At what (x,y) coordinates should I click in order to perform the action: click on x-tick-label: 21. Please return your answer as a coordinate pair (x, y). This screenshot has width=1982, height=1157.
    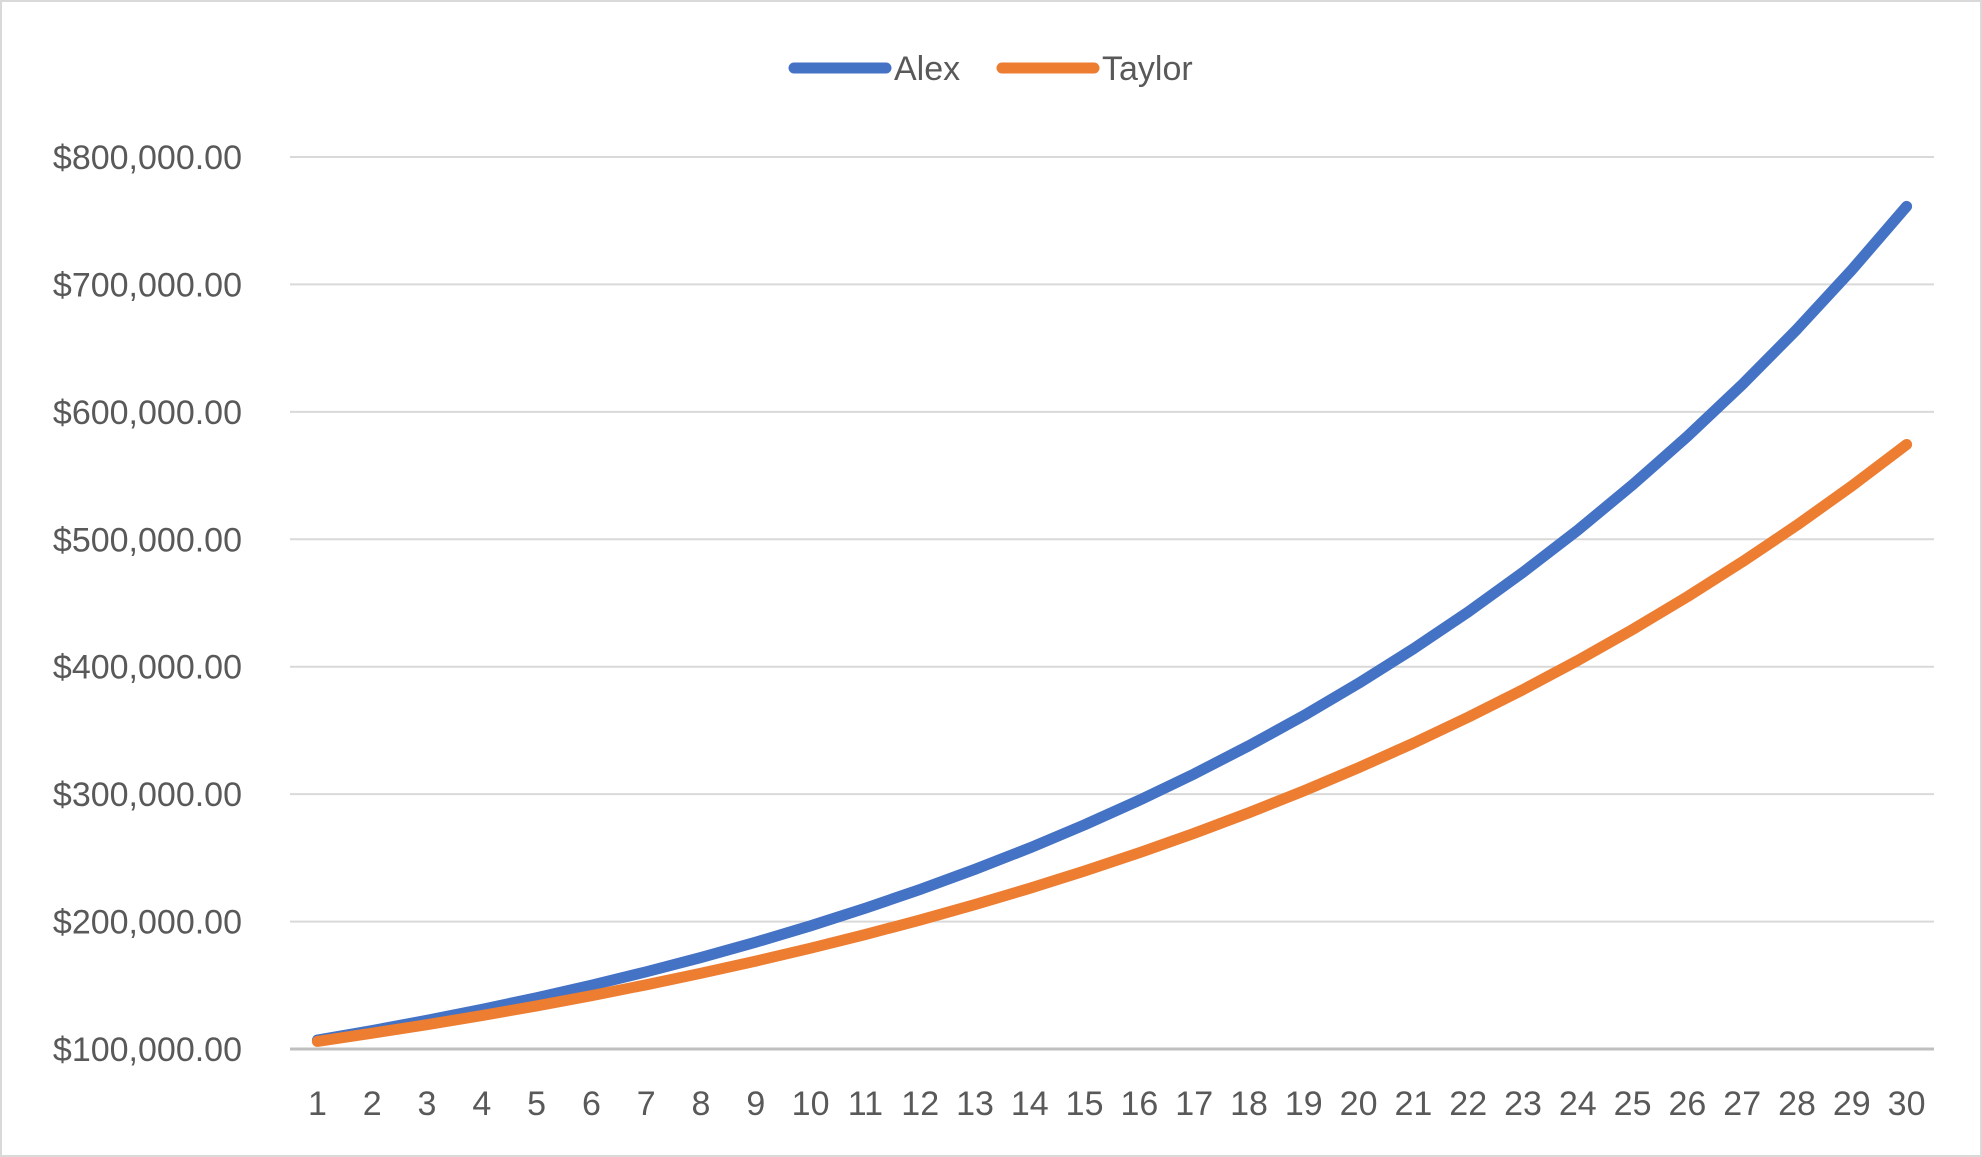
    Looking at the image, I should click on (1413, 1104).